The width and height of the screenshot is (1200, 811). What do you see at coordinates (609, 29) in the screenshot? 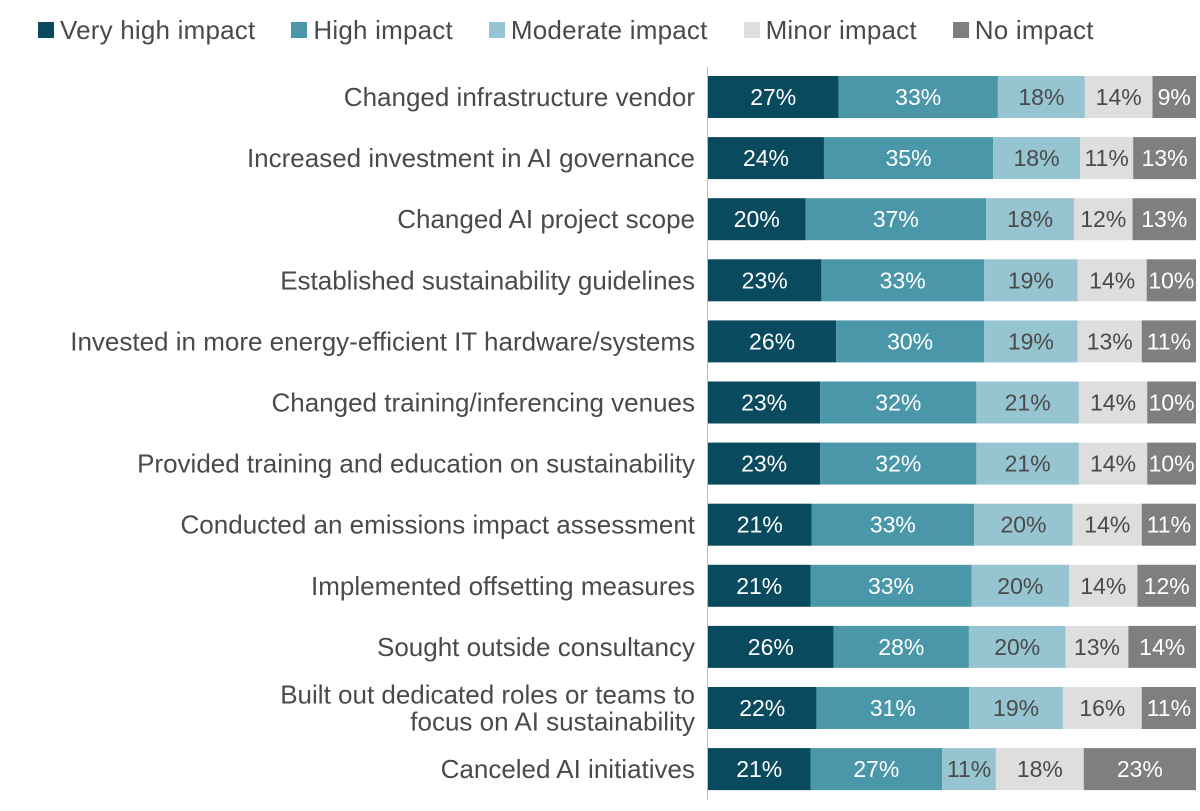
I see `legend-label: Moderate impact` at bounding box center [609, 29].